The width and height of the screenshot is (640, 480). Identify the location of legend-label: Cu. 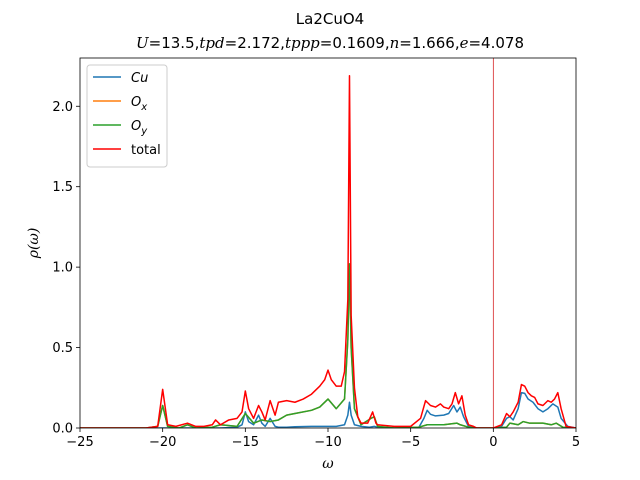
(139, 78).